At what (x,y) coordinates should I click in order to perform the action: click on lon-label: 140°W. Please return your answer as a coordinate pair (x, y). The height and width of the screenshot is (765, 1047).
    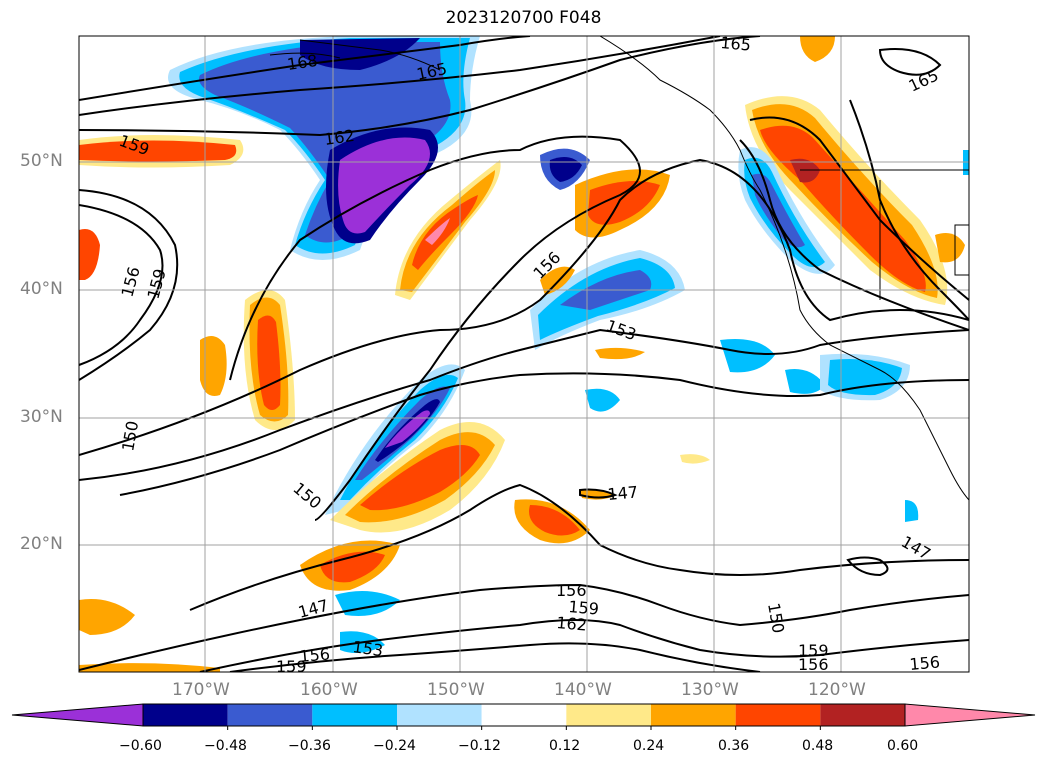
    Looking at the image, I should click on (583, 690).